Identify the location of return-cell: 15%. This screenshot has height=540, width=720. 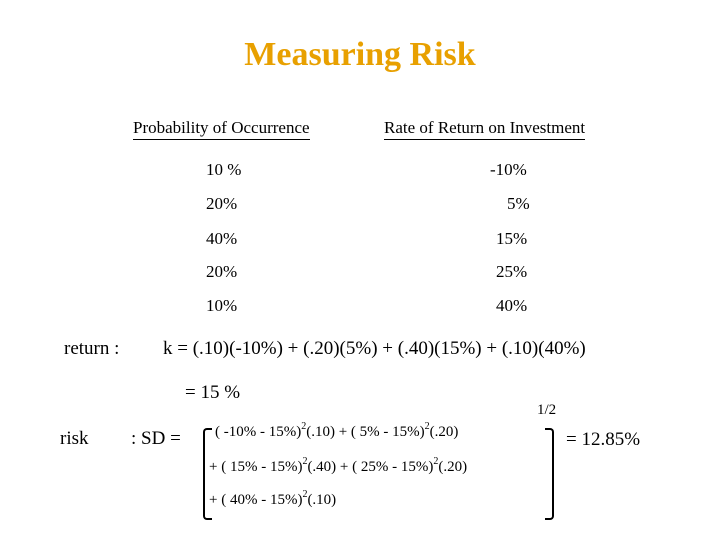
(512, 238).